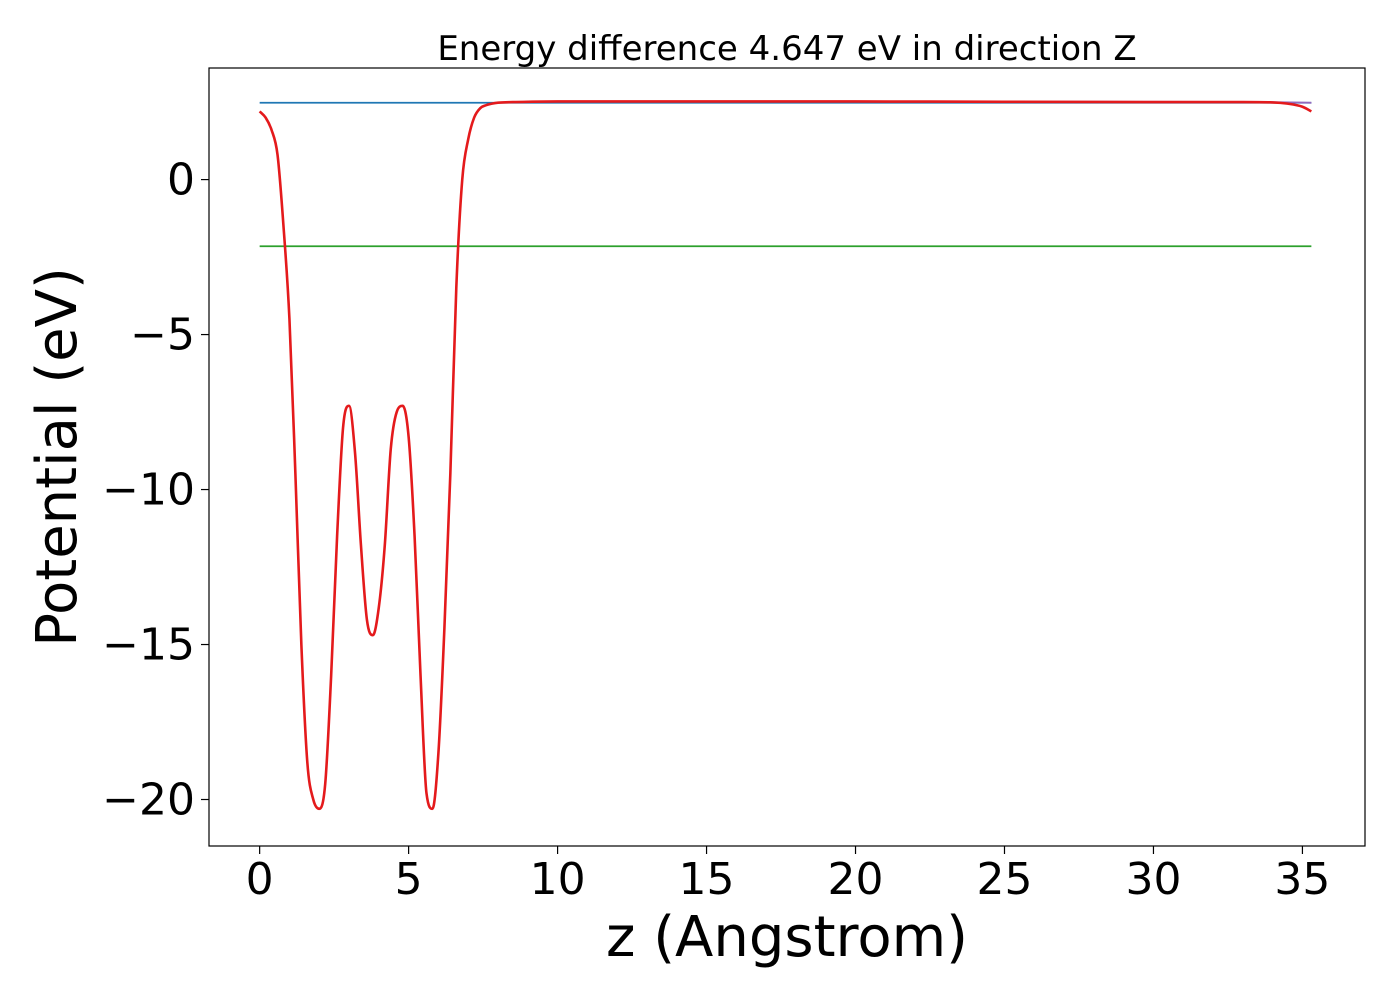 Image resolution: width=1400 pixels, height=1000 pixels. Describe the element at coordinates (148, 645) in the screenshot. I see `y-tick-label: −15` at that location.